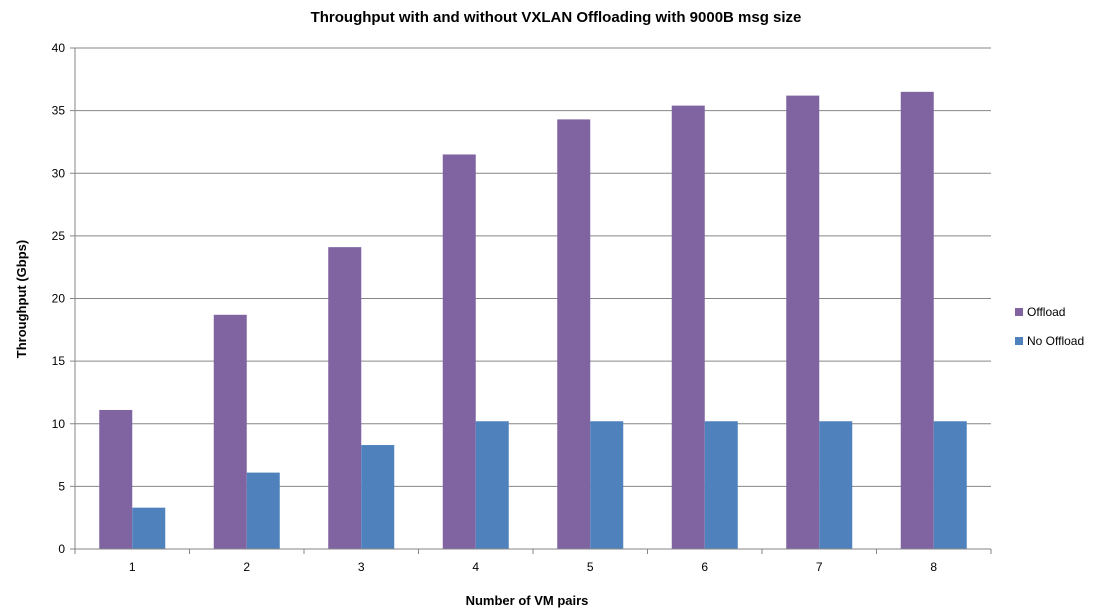 The height and width of the screenshot is (609, 1099). What do you see at coordinates (59, 424) in the screenshot?
I see `y-tick-label: 10` at bounding box center [59, 424].